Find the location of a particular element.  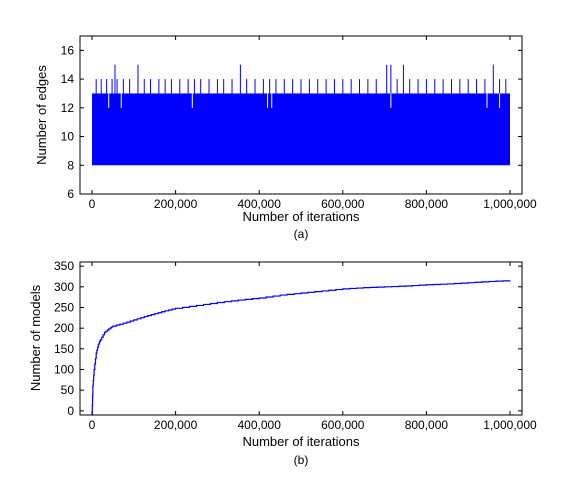

panel-b-caption: (b) is located at coordinates (301, 460).